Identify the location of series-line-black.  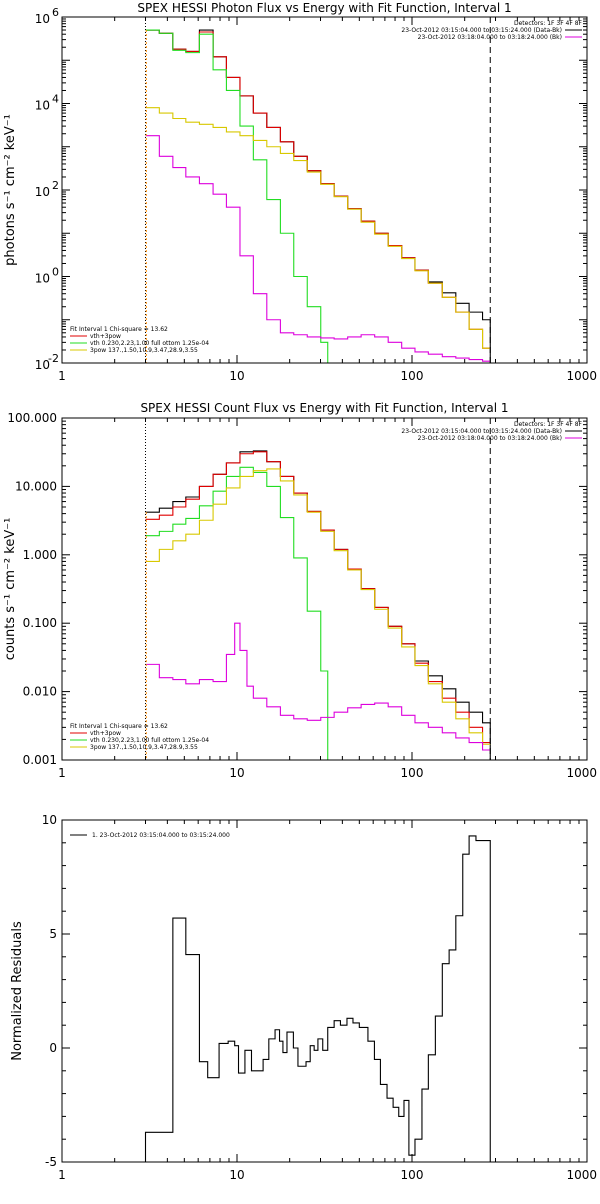
(318, 605).